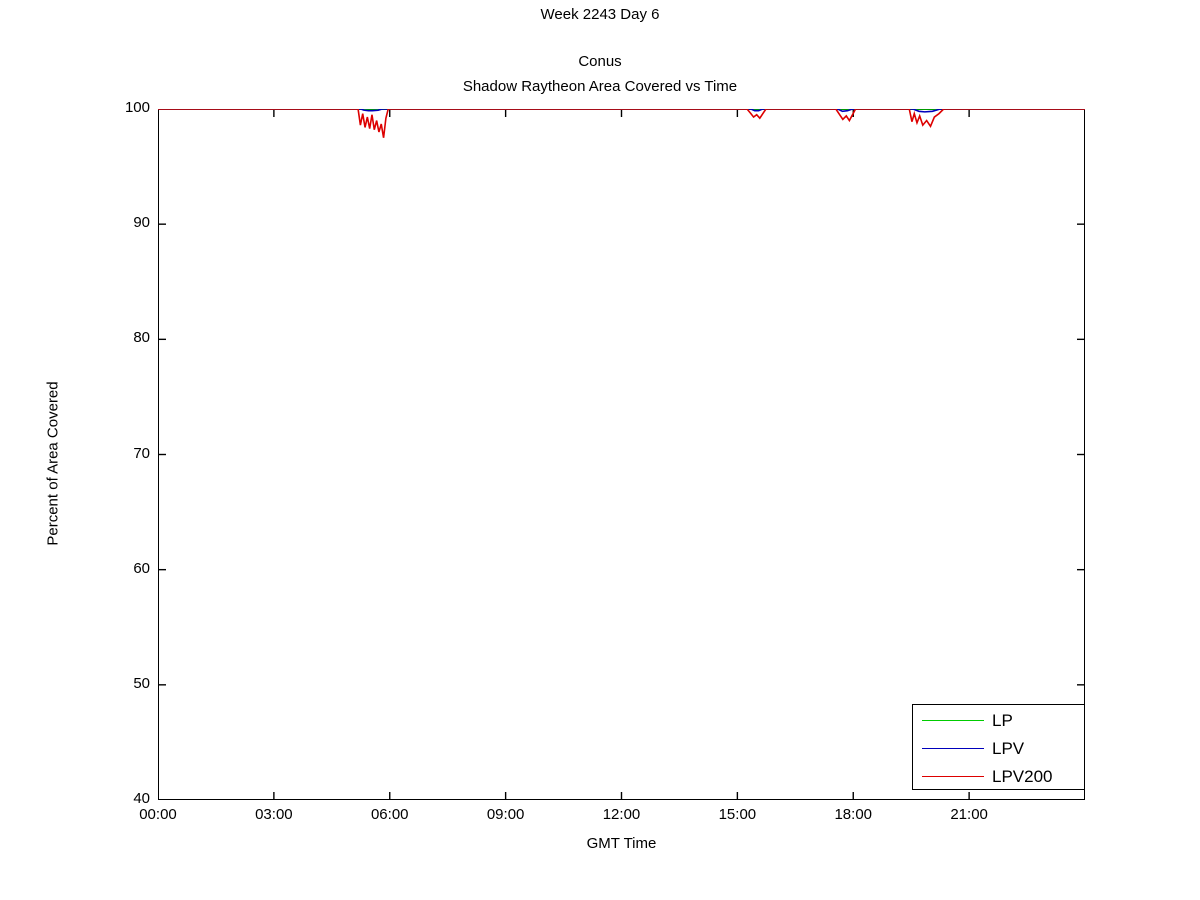 The height and width of the screenshot is (900, 1200). Describe the element at coordinates (969, 814) in the screenshot. I see `x-tick-label: 21:00` at that location.